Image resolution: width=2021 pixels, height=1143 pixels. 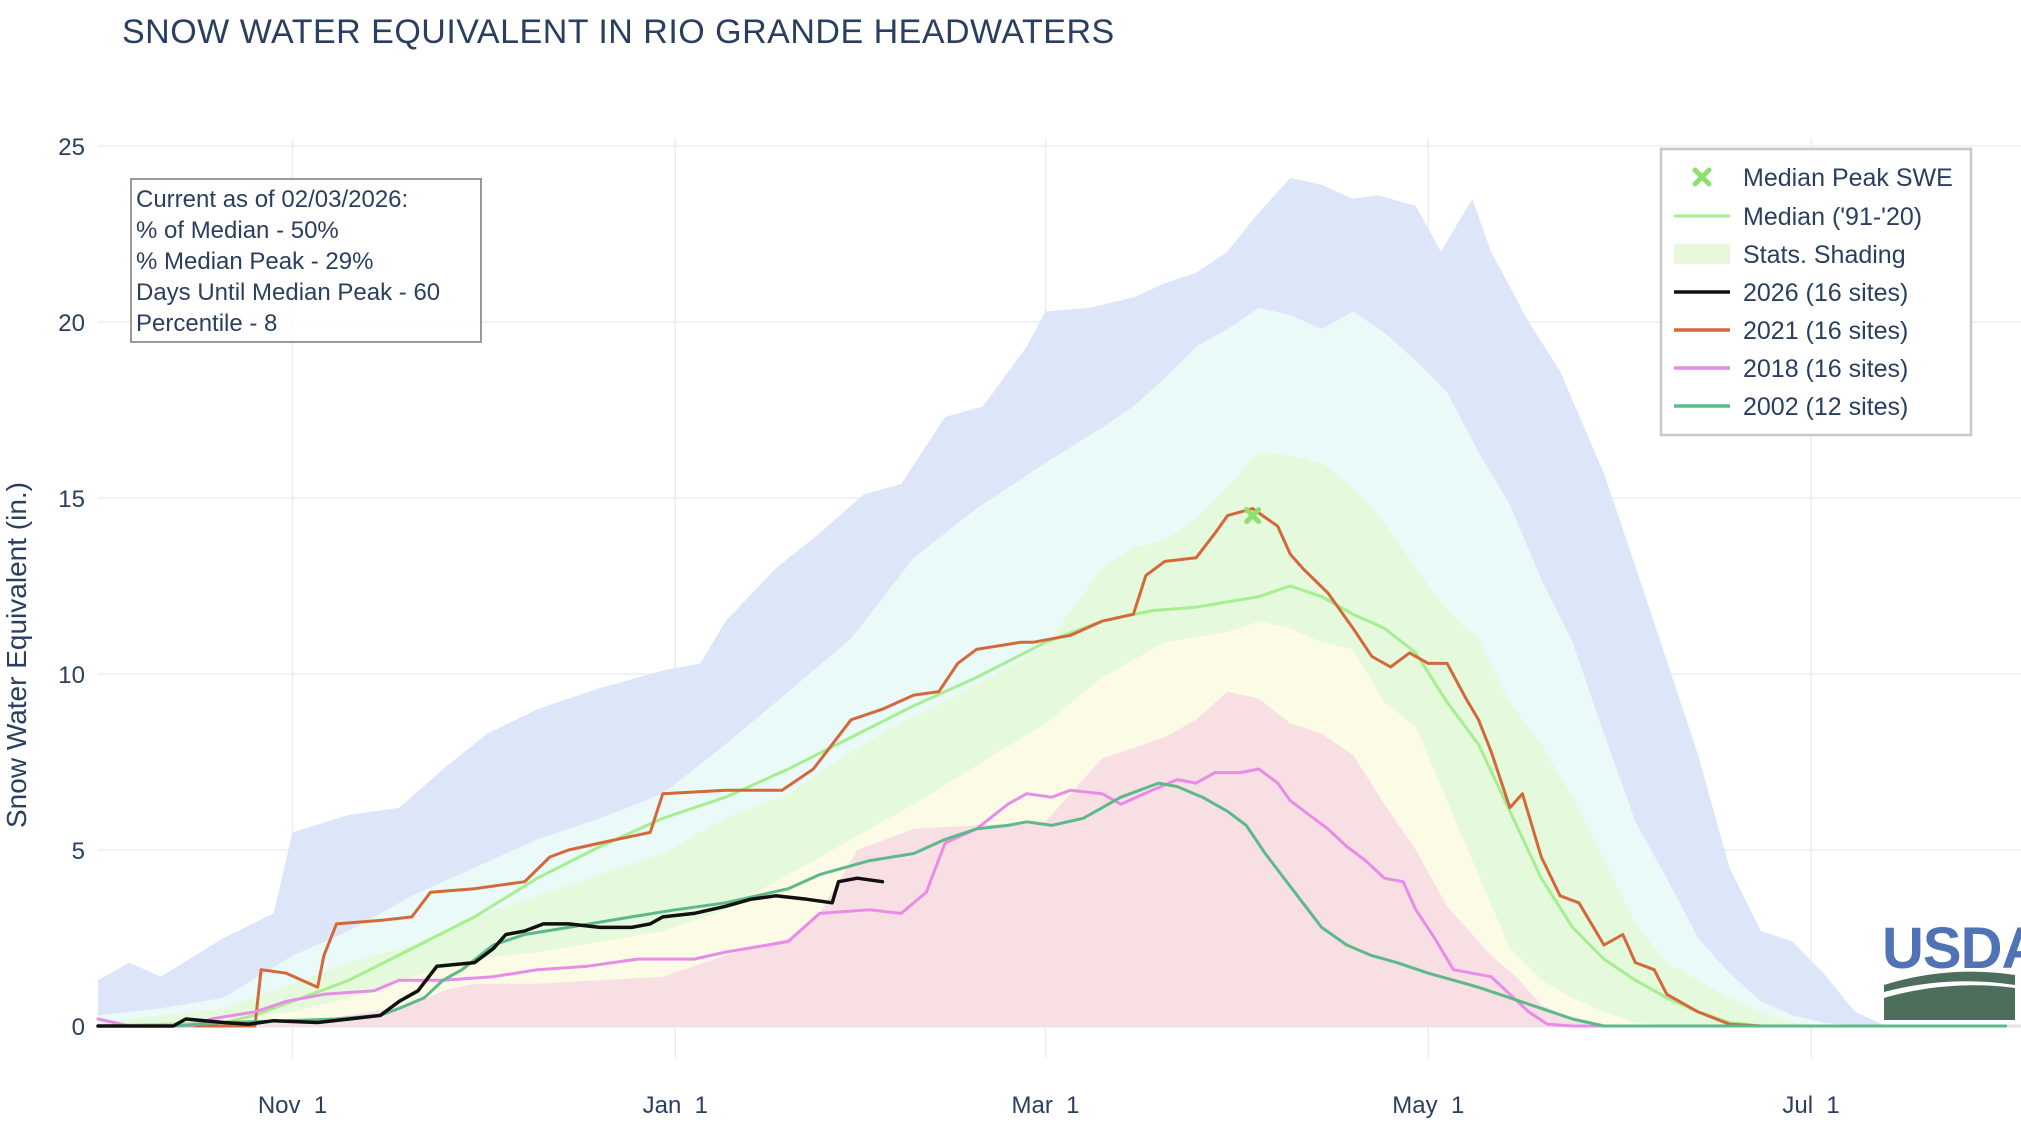 I want to click on y-tick-label: 20, so click(x=71, y=323).